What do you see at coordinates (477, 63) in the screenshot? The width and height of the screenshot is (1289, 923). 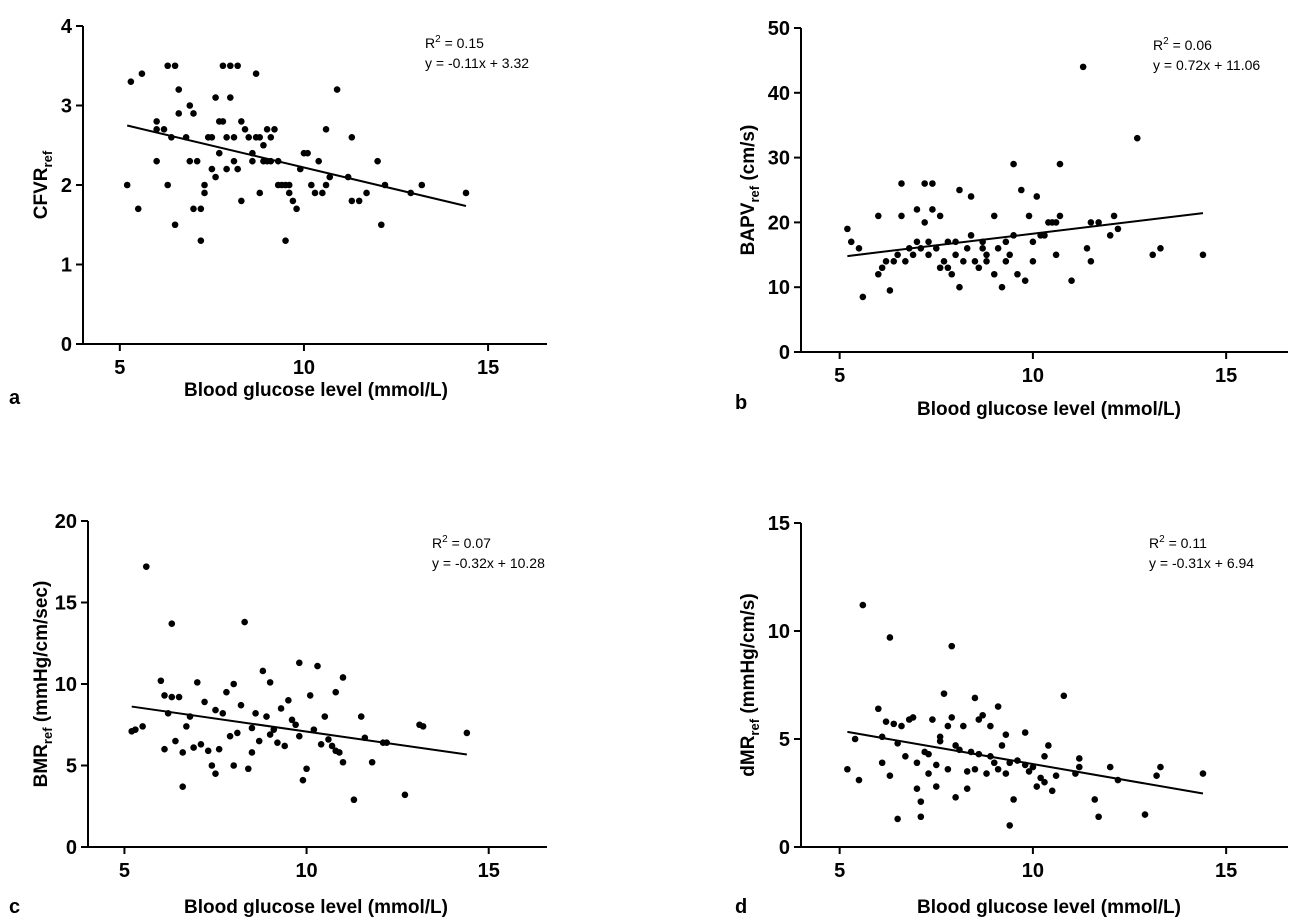 I see `regression-equation: y = -0.11x + 3.32` at bounding box center [477, 63].